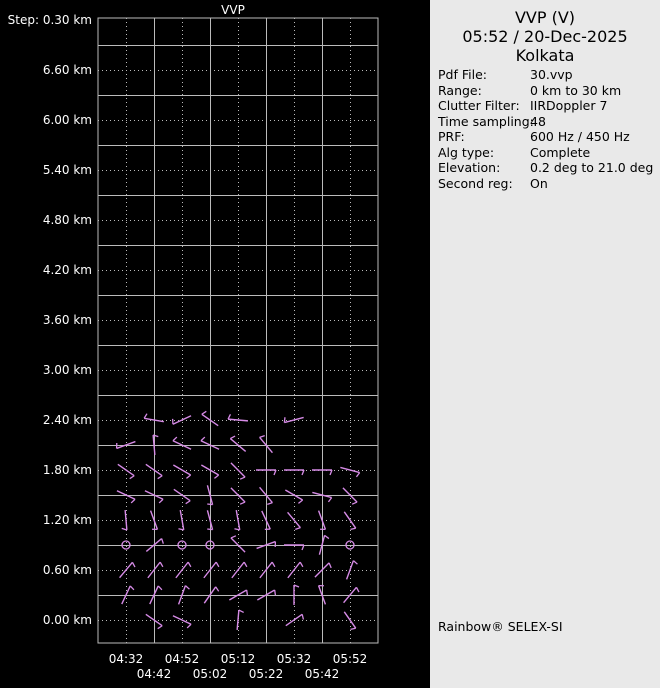 This screenshot has height=688, width=660. What do you see at coordinates (322, 674) in the screenshot?
I see `x-tick-label: 05:42` at bounding box center [322, 674].